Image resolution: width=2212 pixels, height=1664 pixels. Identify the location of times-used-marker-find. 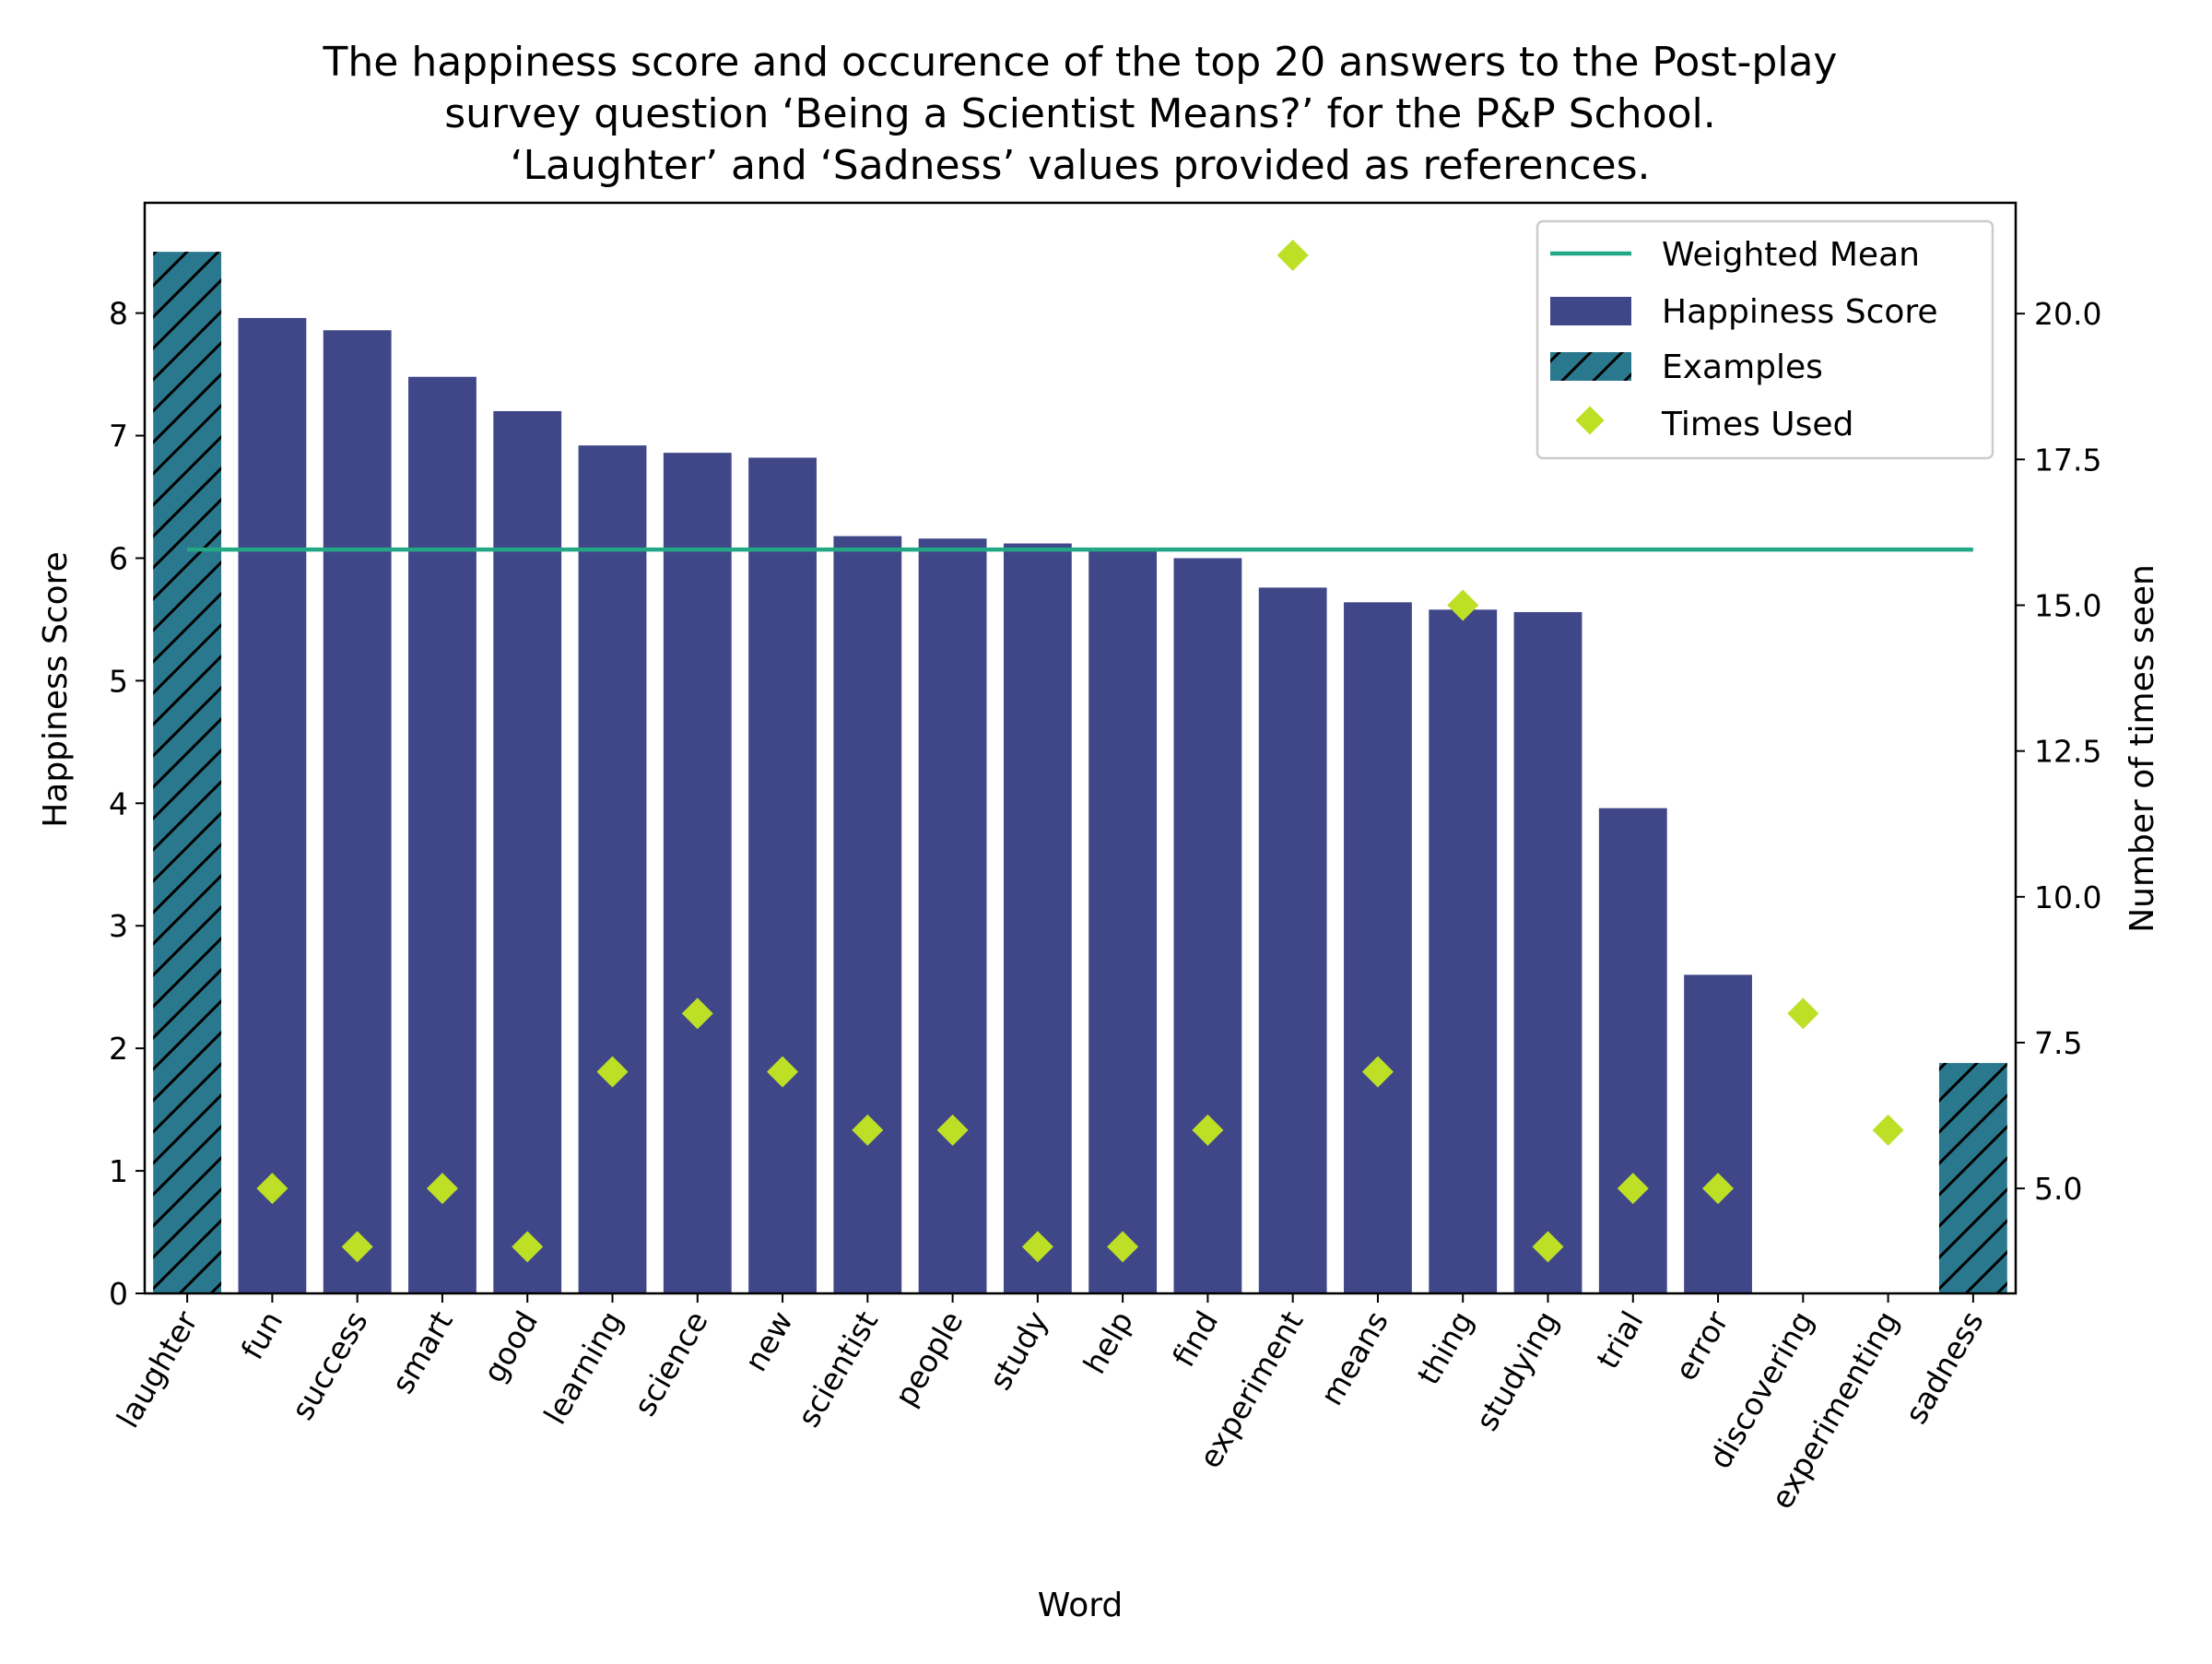
(1208, 1130).